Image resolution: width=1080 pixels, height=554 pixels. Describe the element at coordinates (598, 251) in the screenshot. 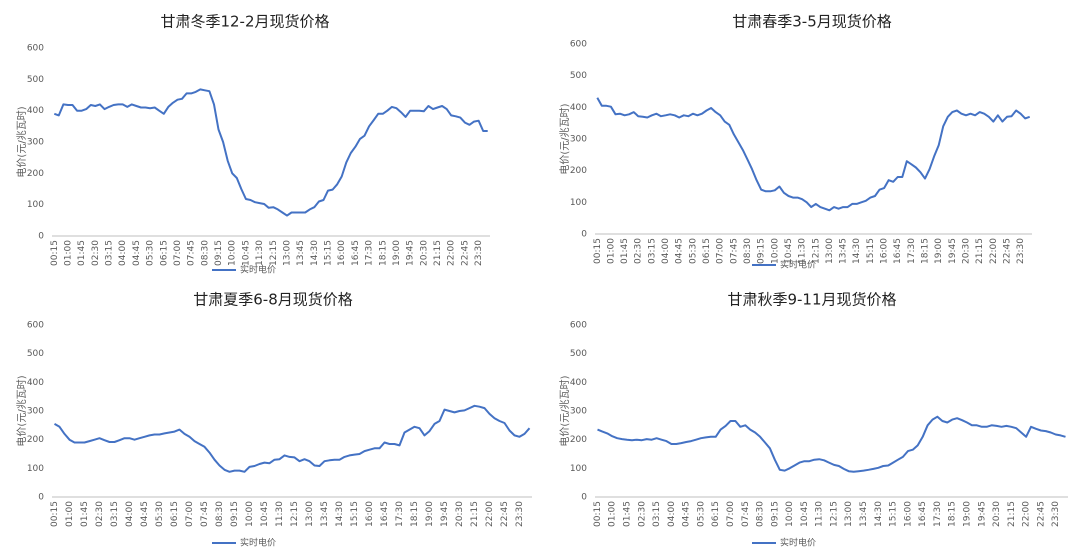

I see `x-tick-label: 00:15` at that location.